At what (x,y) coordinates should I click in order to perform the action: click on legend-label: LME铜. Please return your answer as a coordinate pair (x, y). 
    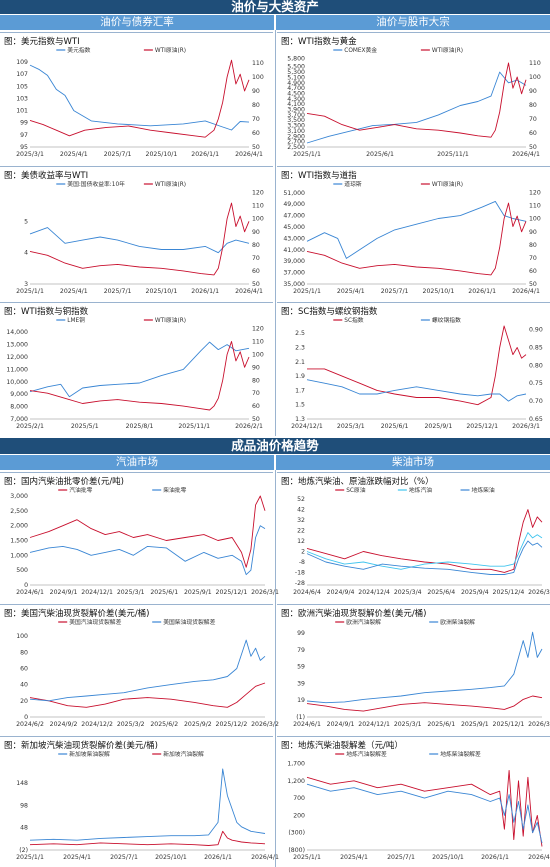
    Looking at the image, I should click on (76, 320).